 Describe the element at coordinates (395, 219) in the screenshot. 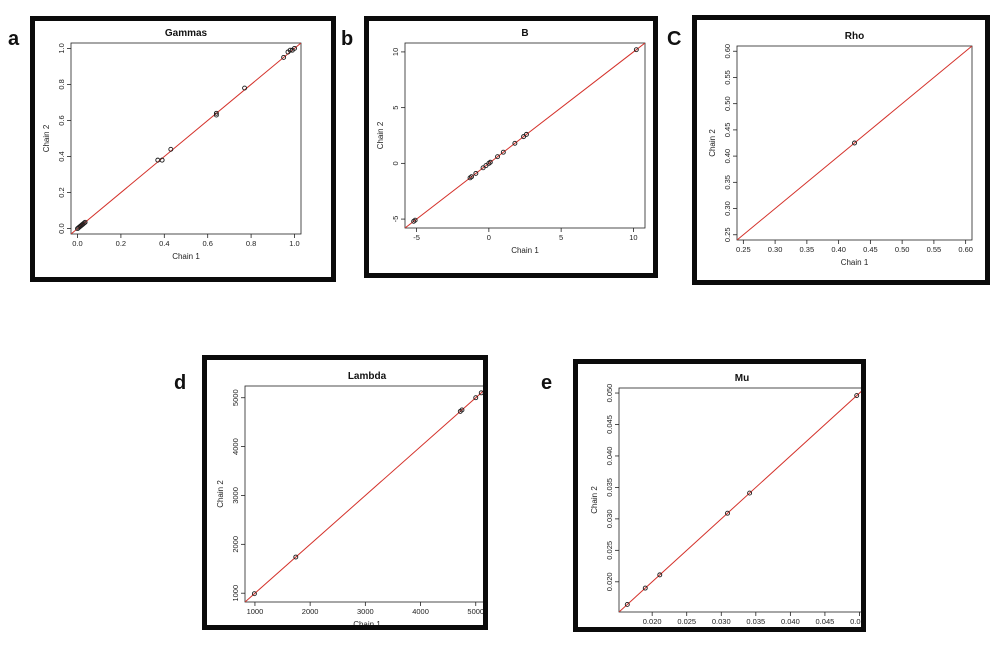

I see `y-tick-label: -5` at that location.